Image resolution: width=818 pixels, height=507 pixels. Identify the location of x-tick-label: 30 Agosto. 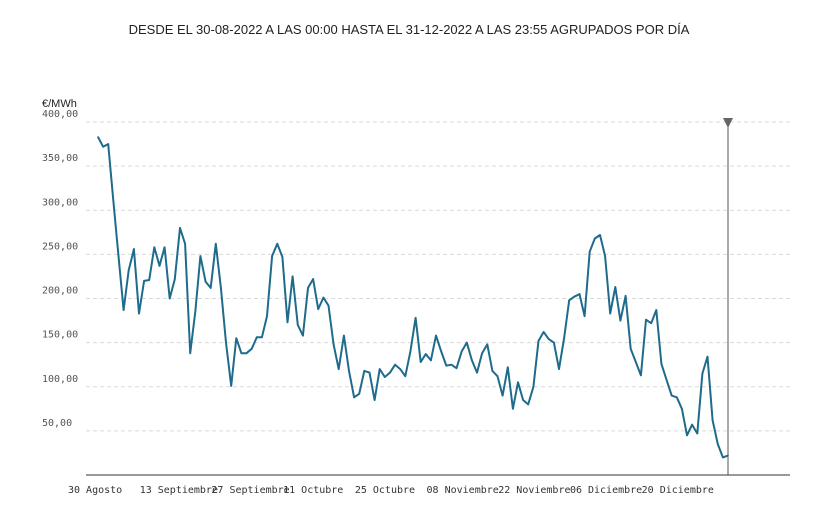
(95, 490).